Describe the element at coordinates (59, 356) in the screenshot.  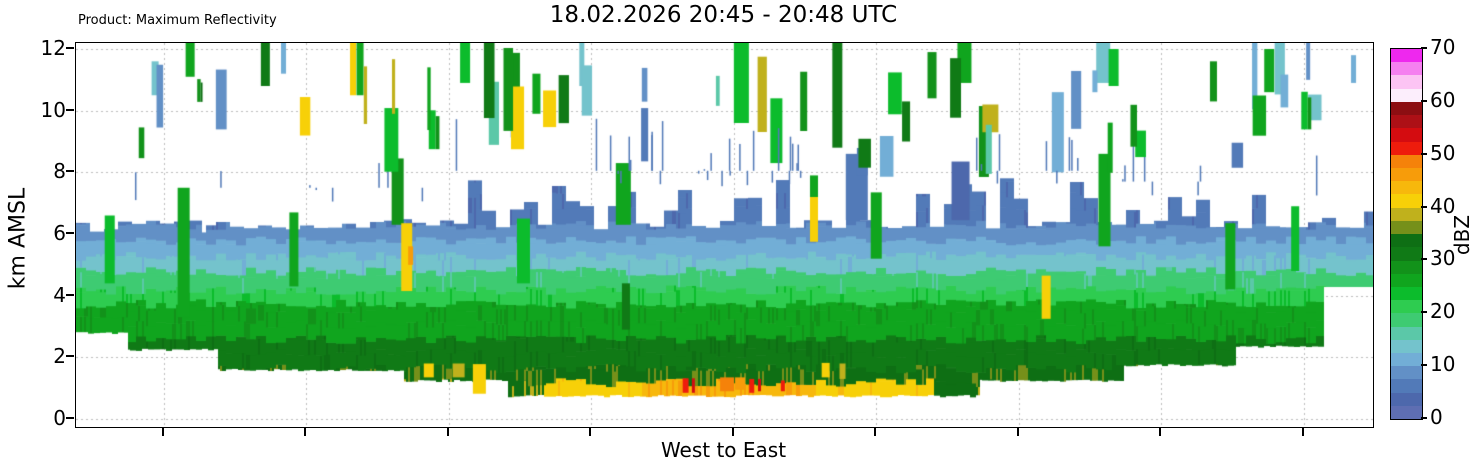
I see `y-tick-label: 2` at that location.